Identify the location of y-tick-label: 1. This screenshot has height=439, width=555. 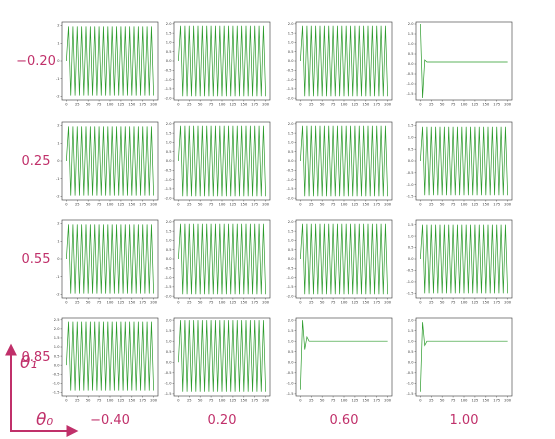
(58, 143).